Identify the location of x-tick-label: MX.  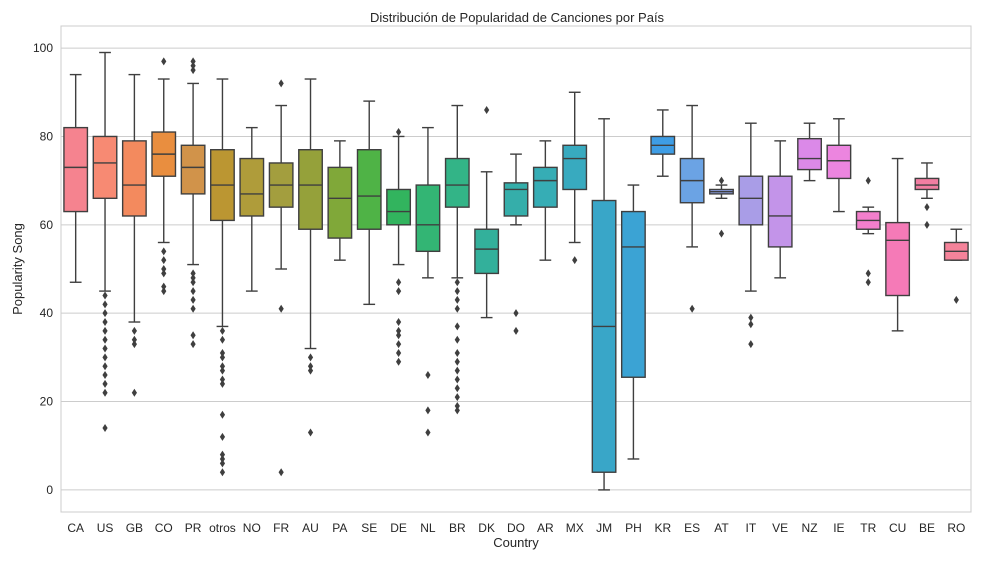
(575, 528).